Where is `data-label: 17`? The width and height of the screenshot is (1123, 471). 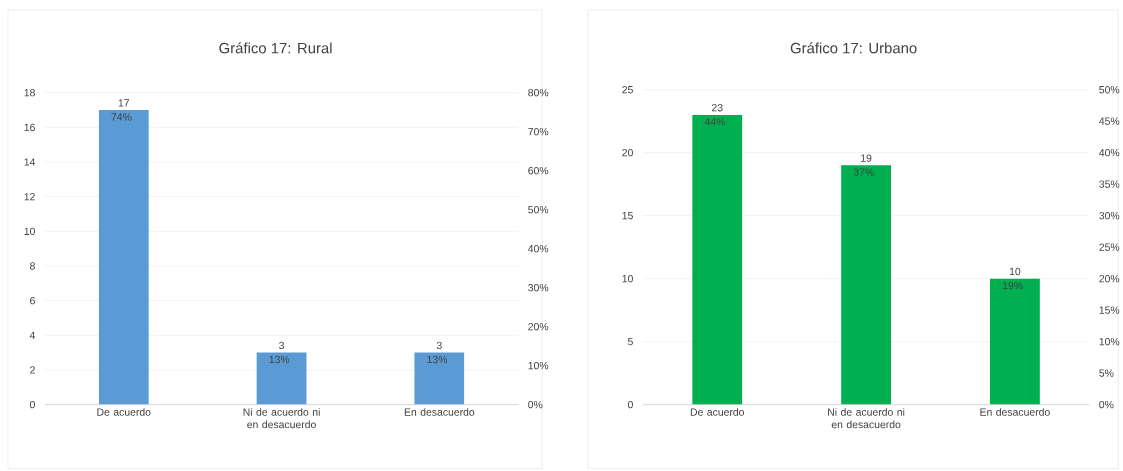 data-label: 17 is located at coordinates (124, 103).